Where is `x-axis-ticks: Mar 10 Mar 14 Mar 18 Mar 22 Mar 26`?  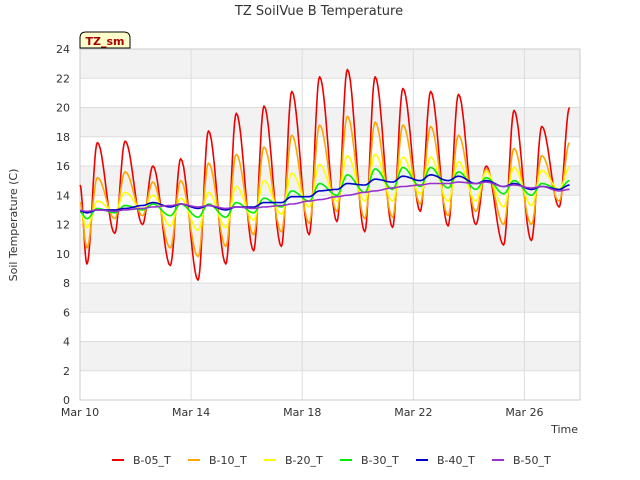
x-axis-ticks: Mar 10 Mar 14 Mar 18 Mar 22 Mar 26 is located at coordinates (302, 412).